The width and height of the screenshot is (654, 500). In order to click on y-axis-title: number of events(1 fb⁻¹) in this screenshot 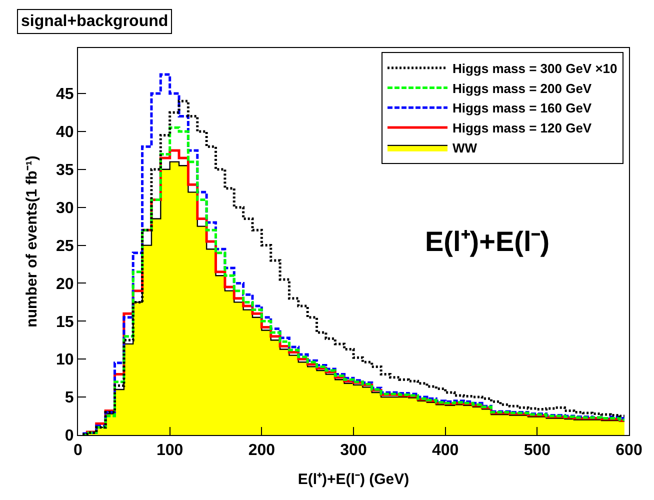, I will do `click(31, 242)`.